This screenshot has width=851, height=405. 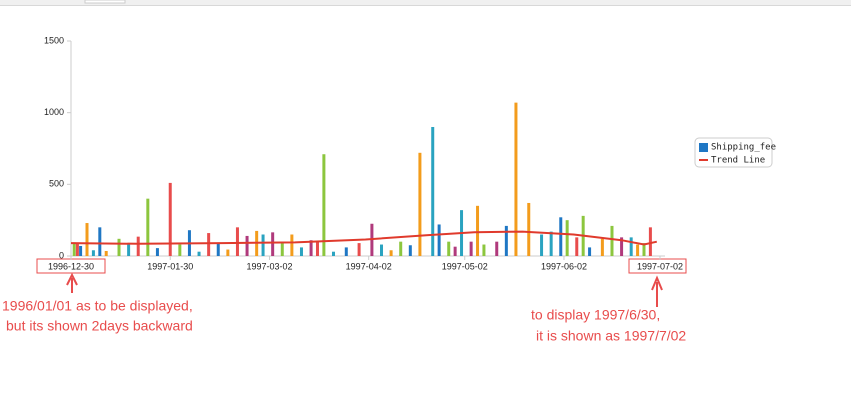 I want to click on x-tick-label: 1996-12-30, so click(x=71, y=266).